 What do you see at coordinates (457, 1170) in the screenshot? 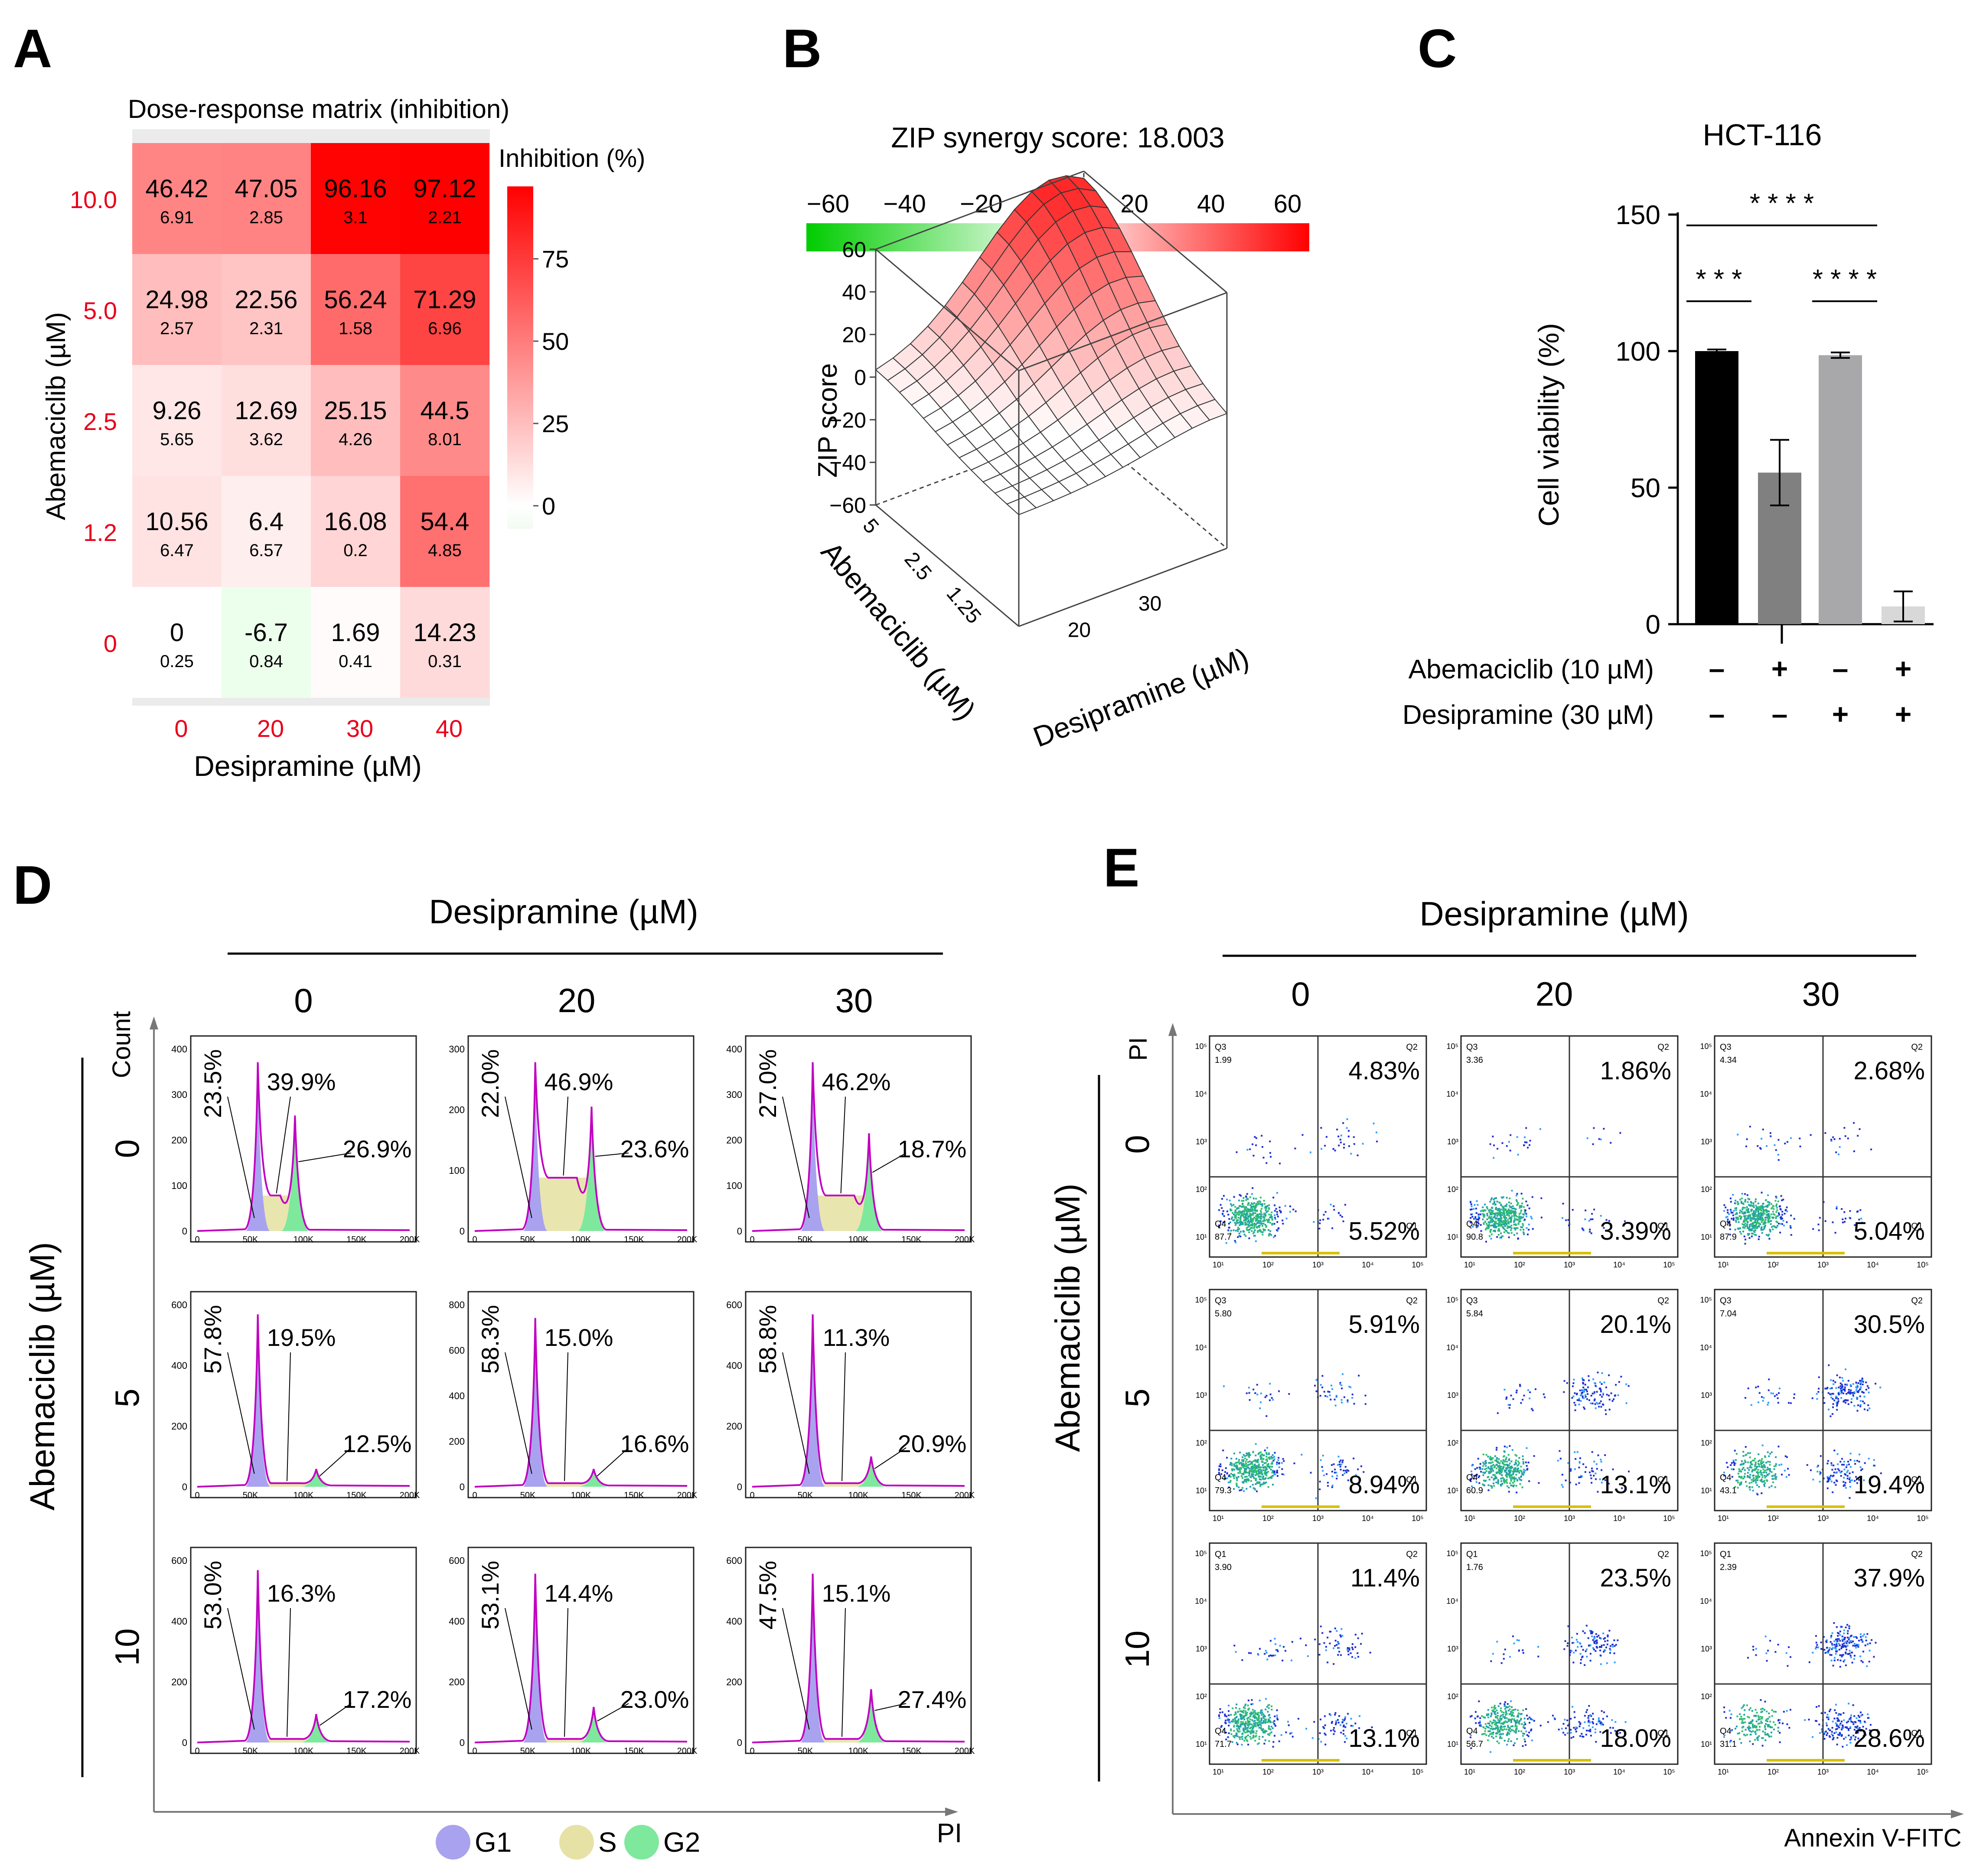
I see `hist-y-tick: 100` at bounding box center [457, 1170].